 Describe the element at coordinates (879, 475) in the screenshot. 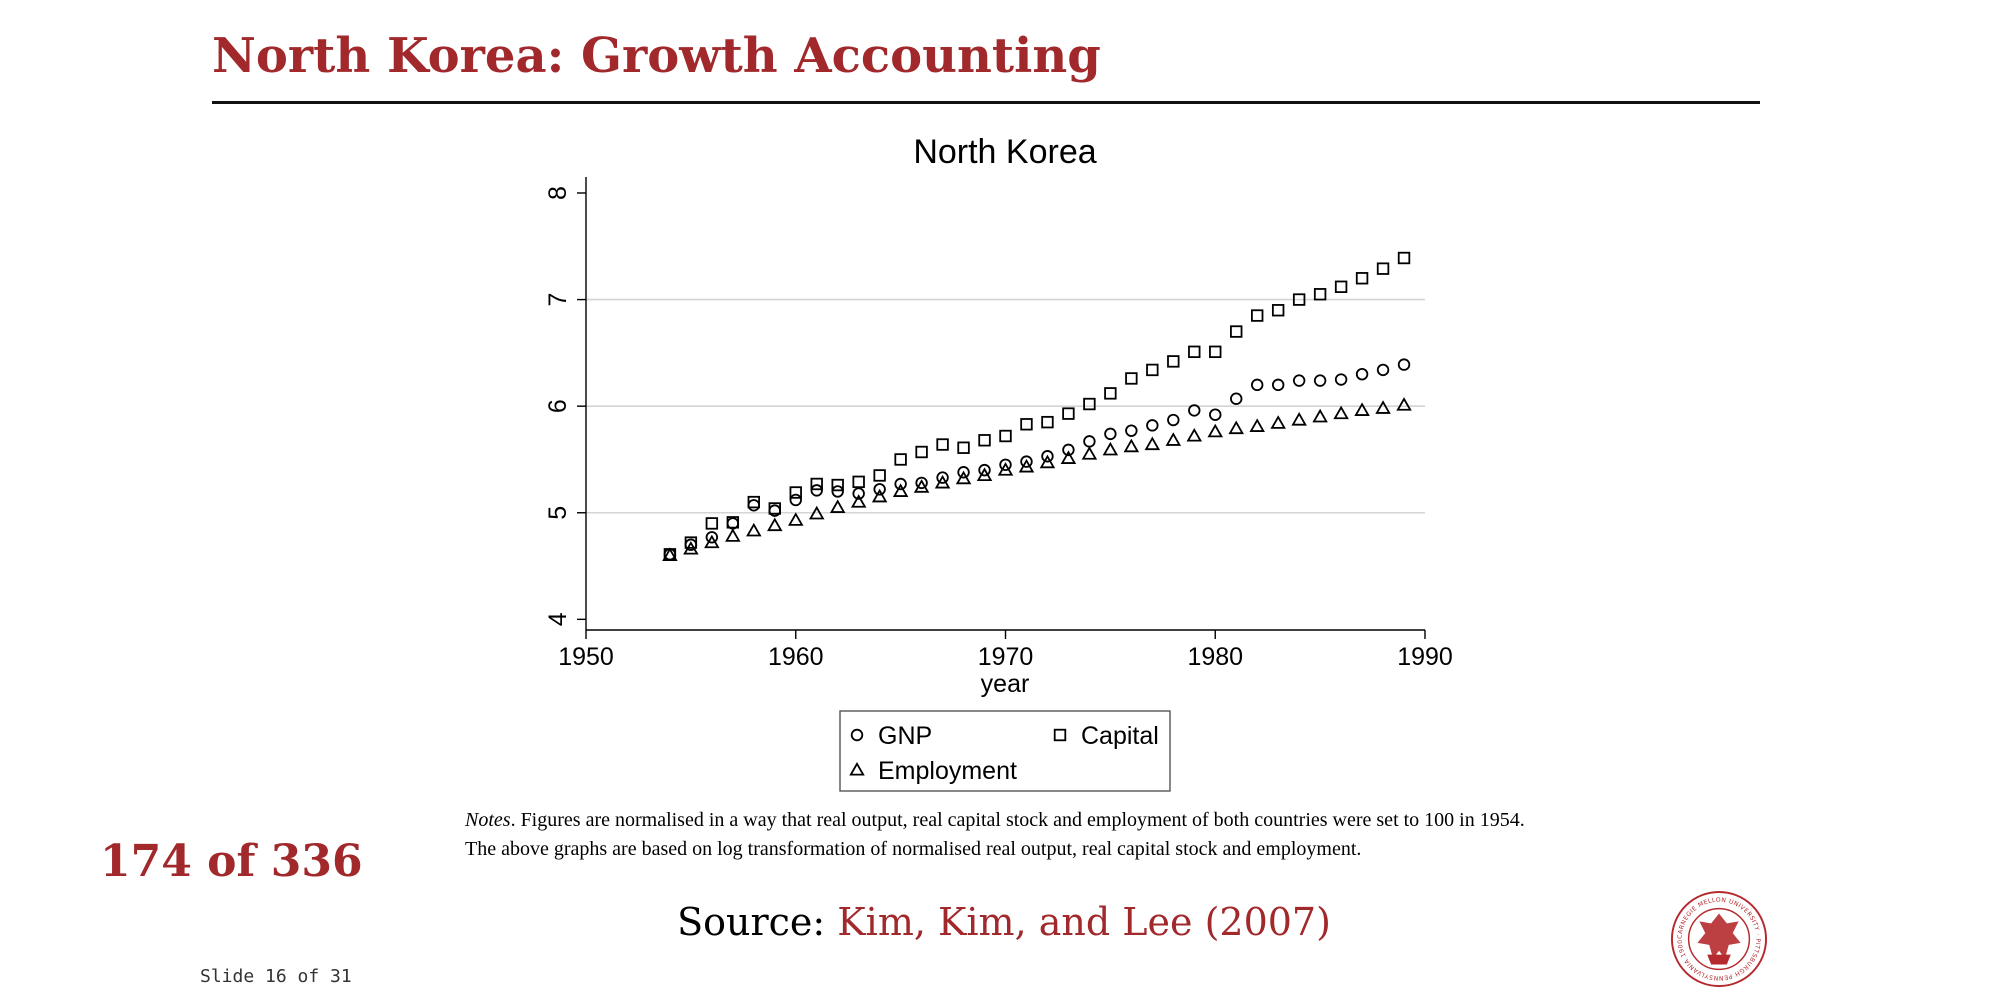

I see `capital-point-1964` at that location.